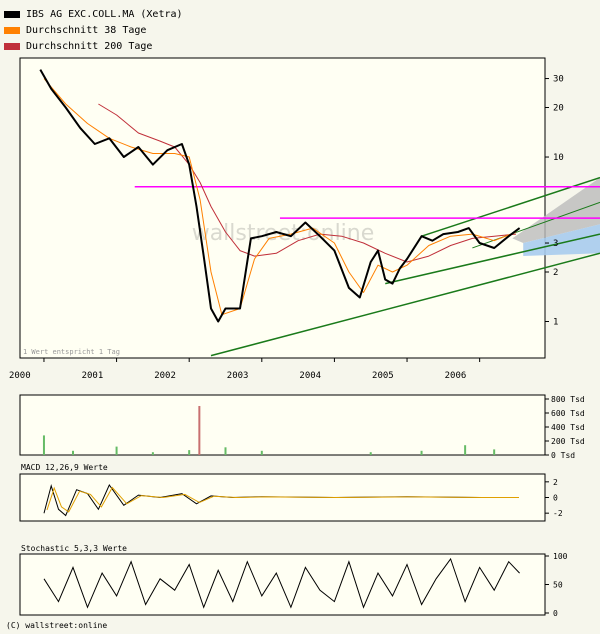  What do you see at coordinates (282, 499) in the screenshot?
I see `macd-signal-line` at bounding box center [282, 499].